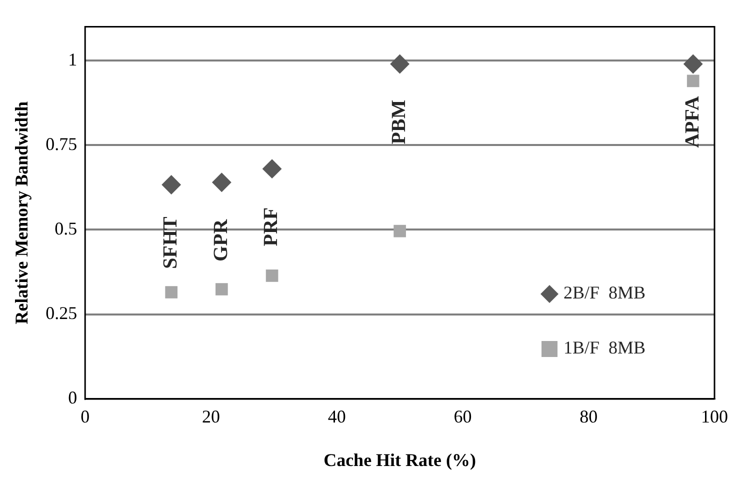  Describe the element at coordinates (337, 416) in the screenshot. I see `x-tick-label: 40` at that location.